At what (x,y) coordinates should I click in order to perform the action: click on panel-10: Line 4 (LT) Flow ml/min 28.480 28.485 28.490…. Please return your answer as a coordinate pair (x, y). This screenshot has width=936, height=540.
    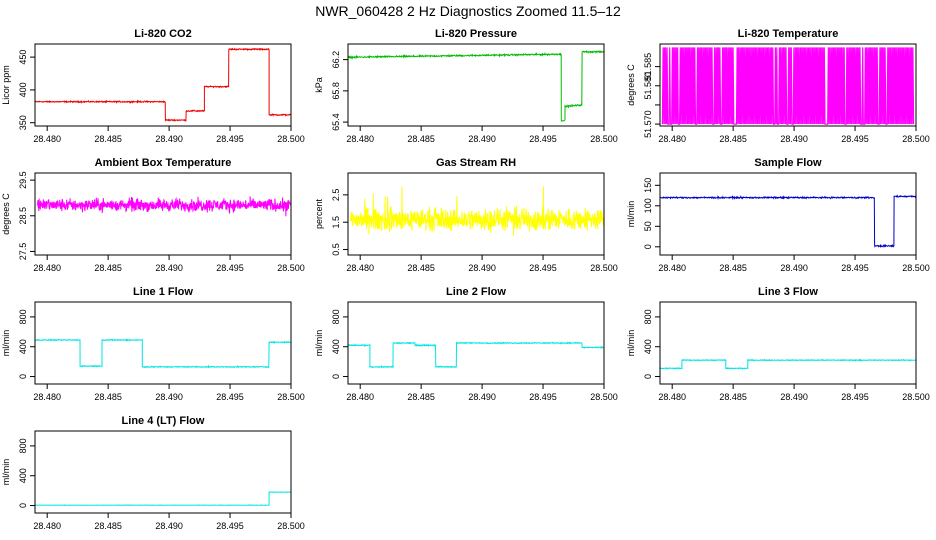
    Looking at the image, I should click on (153, 473).